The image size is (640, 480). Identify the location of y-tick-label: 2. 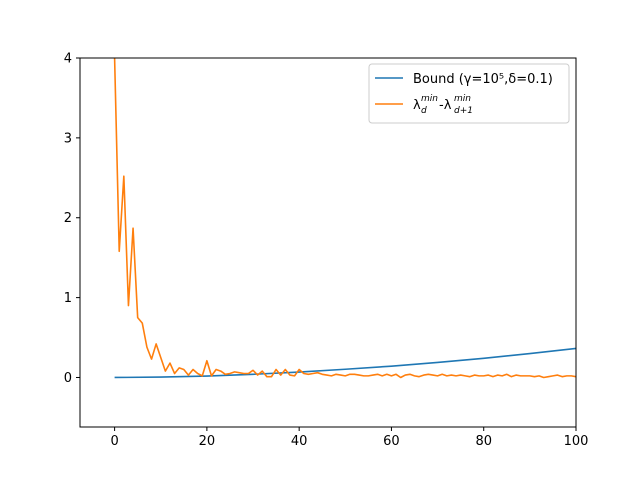
(68, 218).